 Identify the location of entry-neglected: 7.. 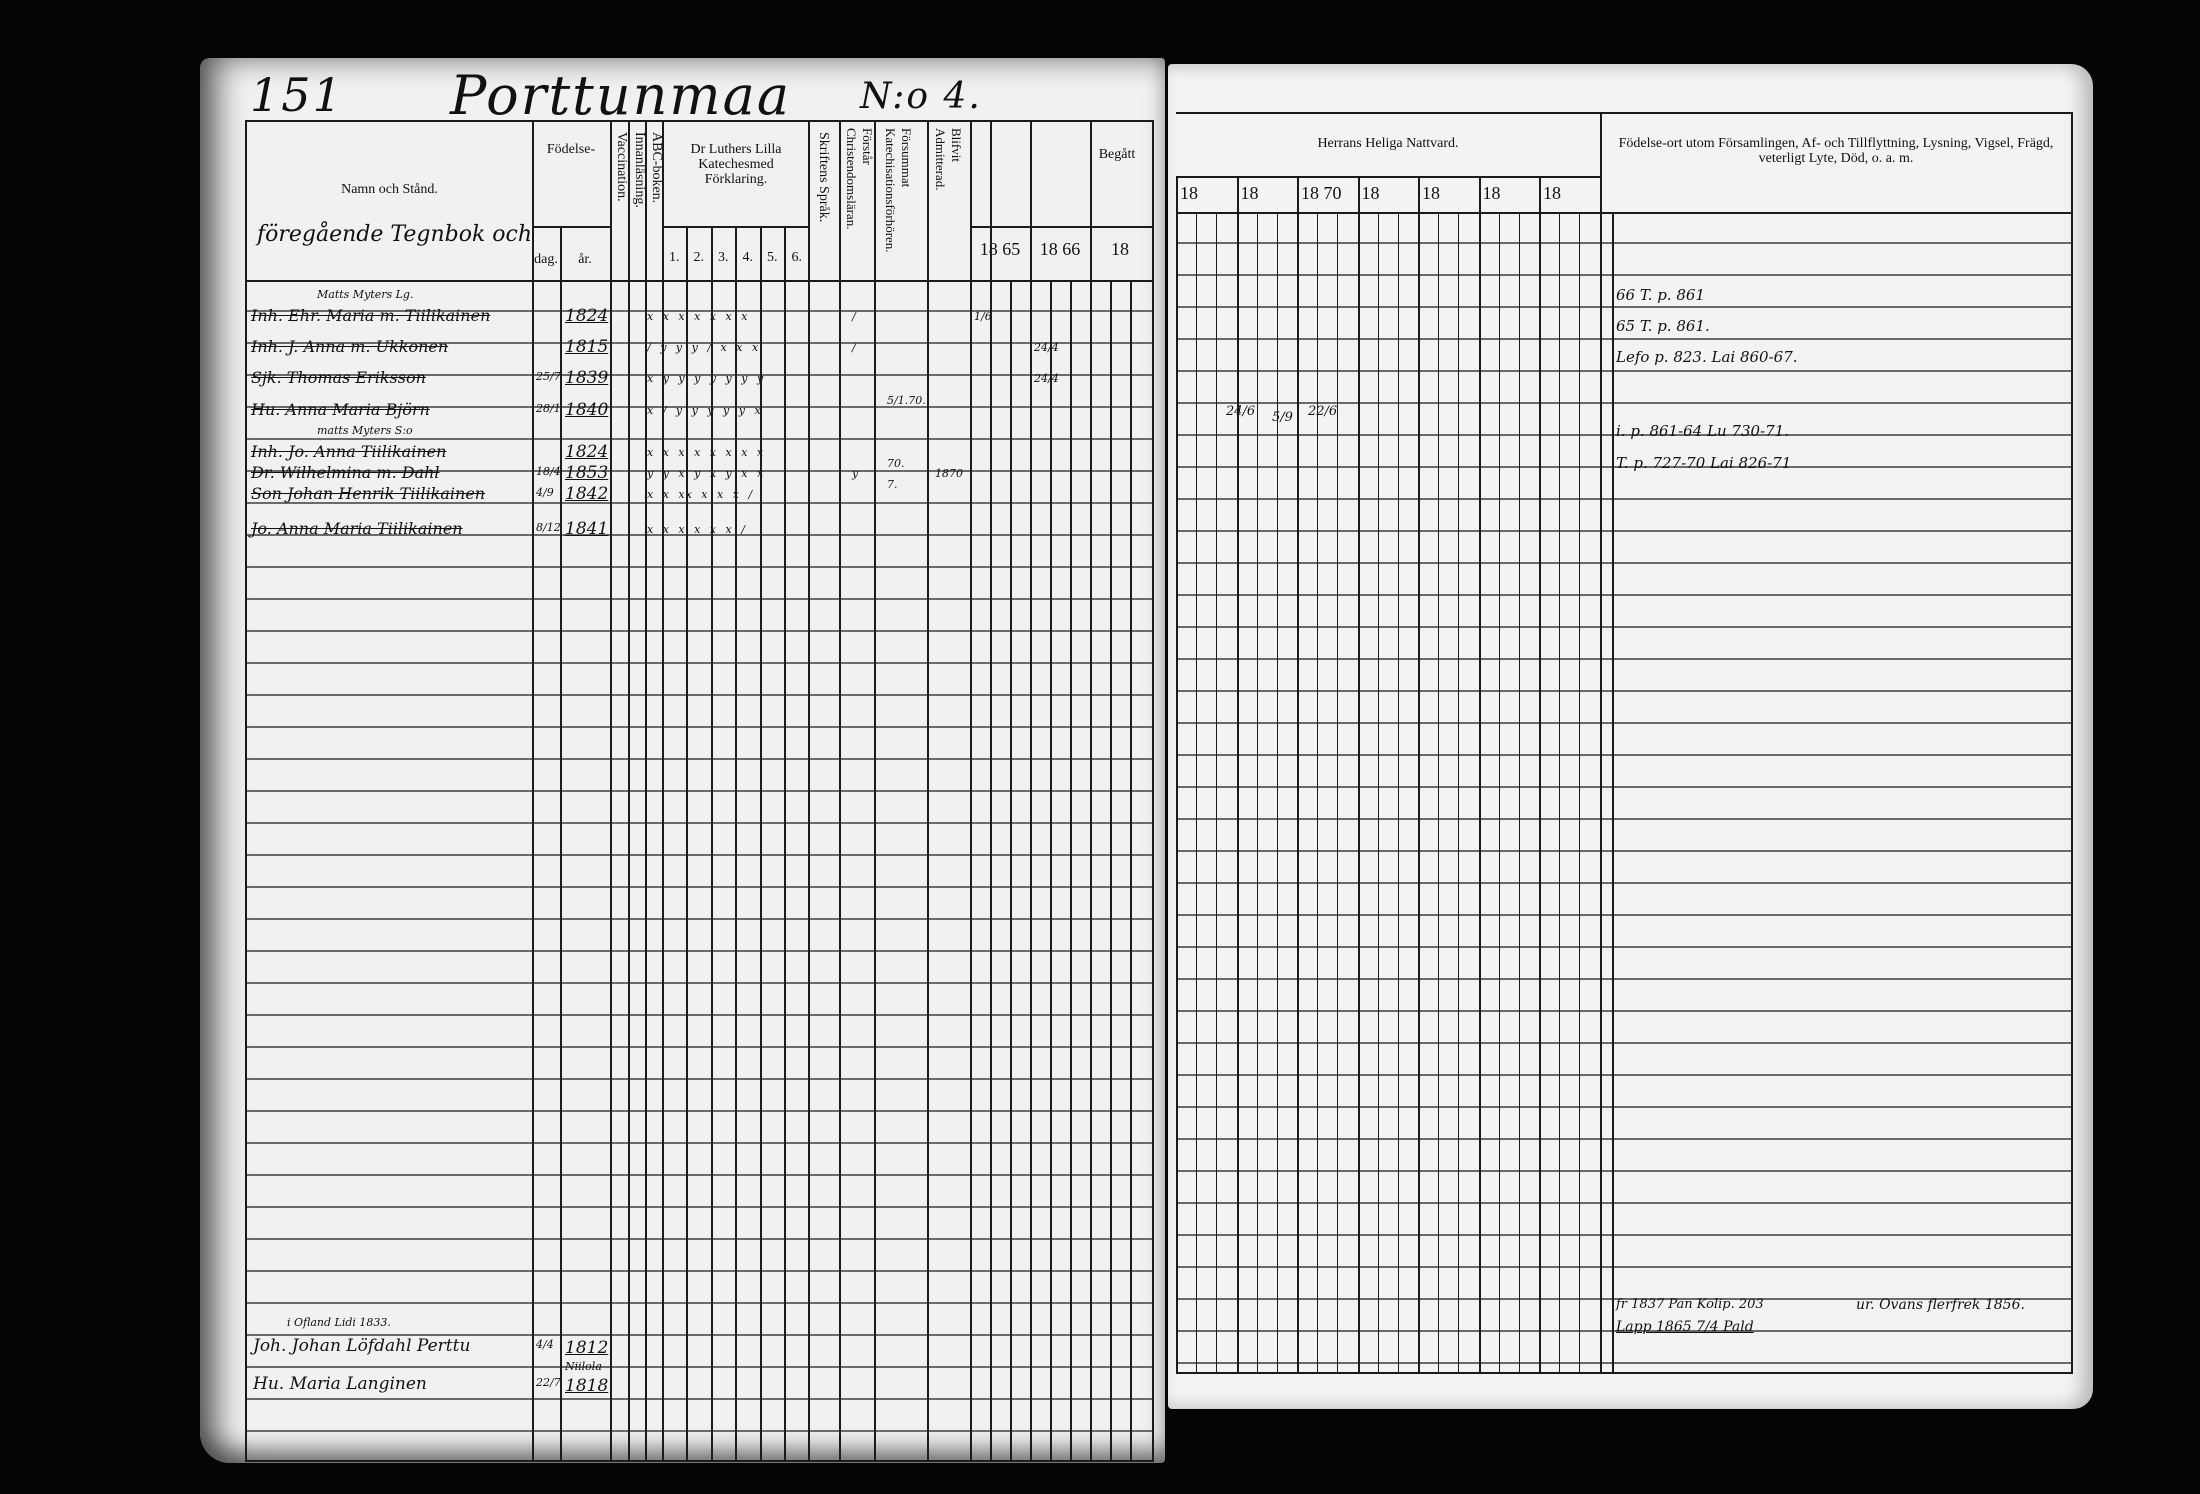
(892, 484).